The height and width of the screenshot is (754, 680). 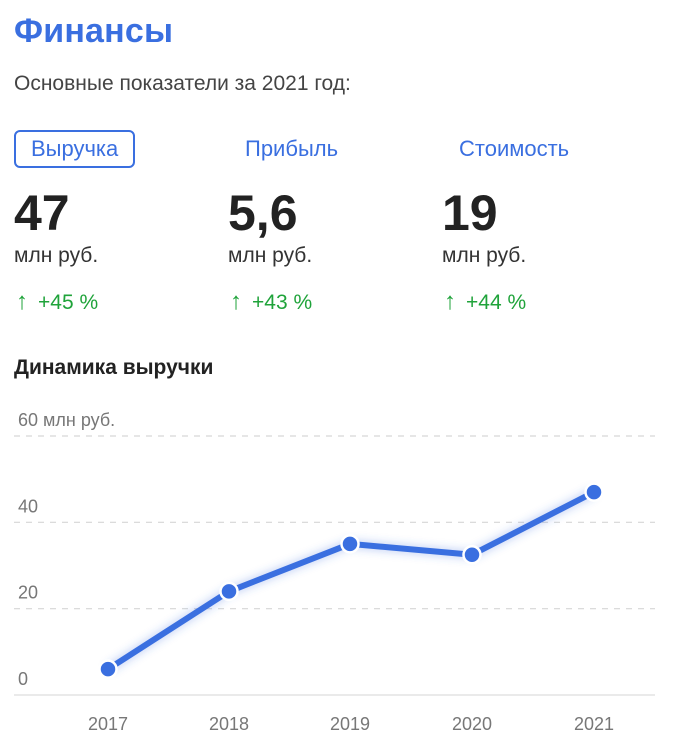 I want to click on page-subtitle: Основные показатели за 2021 год:, so click(x=182, y=83).